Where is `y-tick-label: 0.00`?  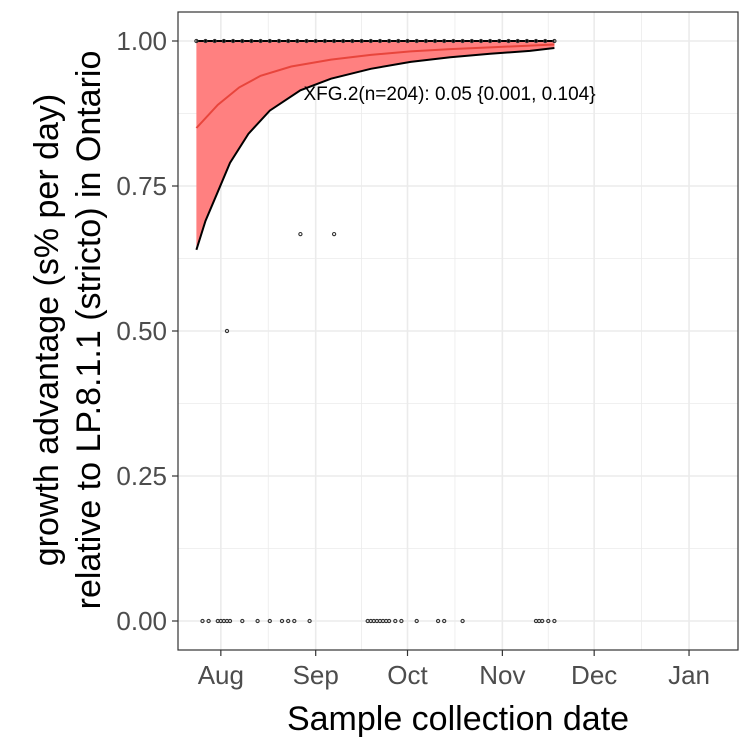
y-tick-label: 0.00 is located at coordinates (141, 621).